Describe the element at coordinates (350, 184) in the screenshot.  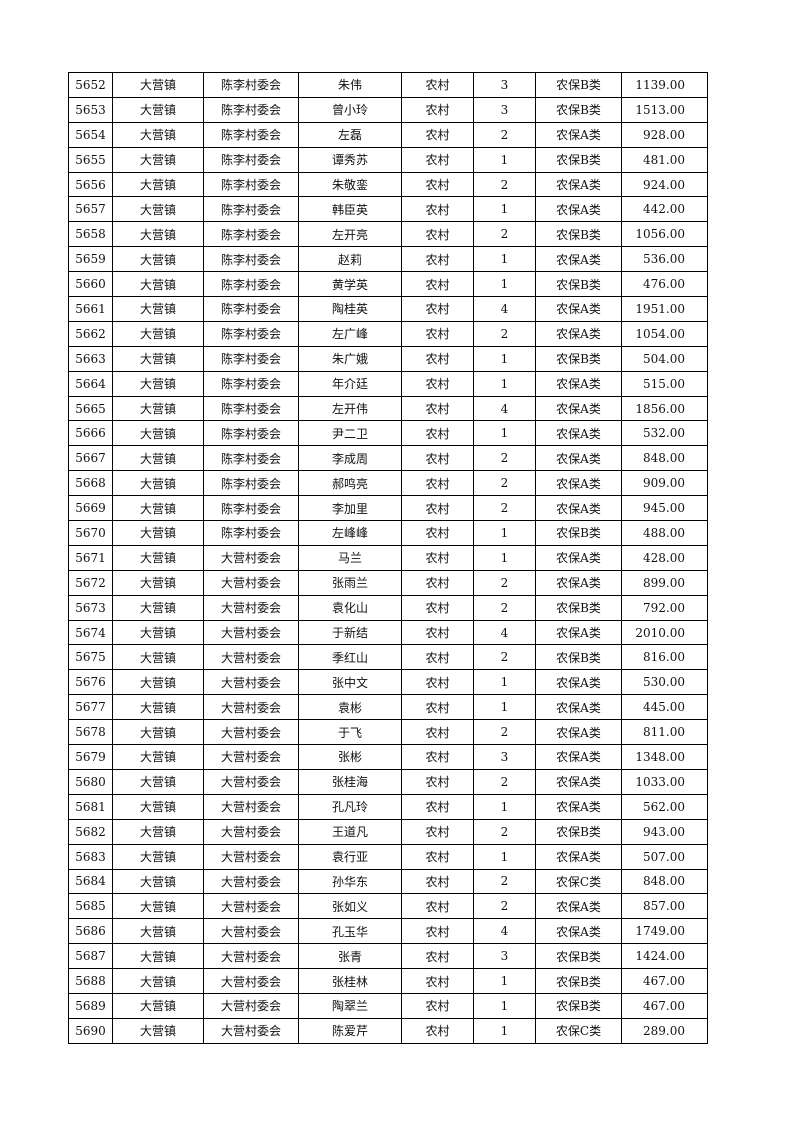
I see `cell-name: 朱敬銮` at that location.